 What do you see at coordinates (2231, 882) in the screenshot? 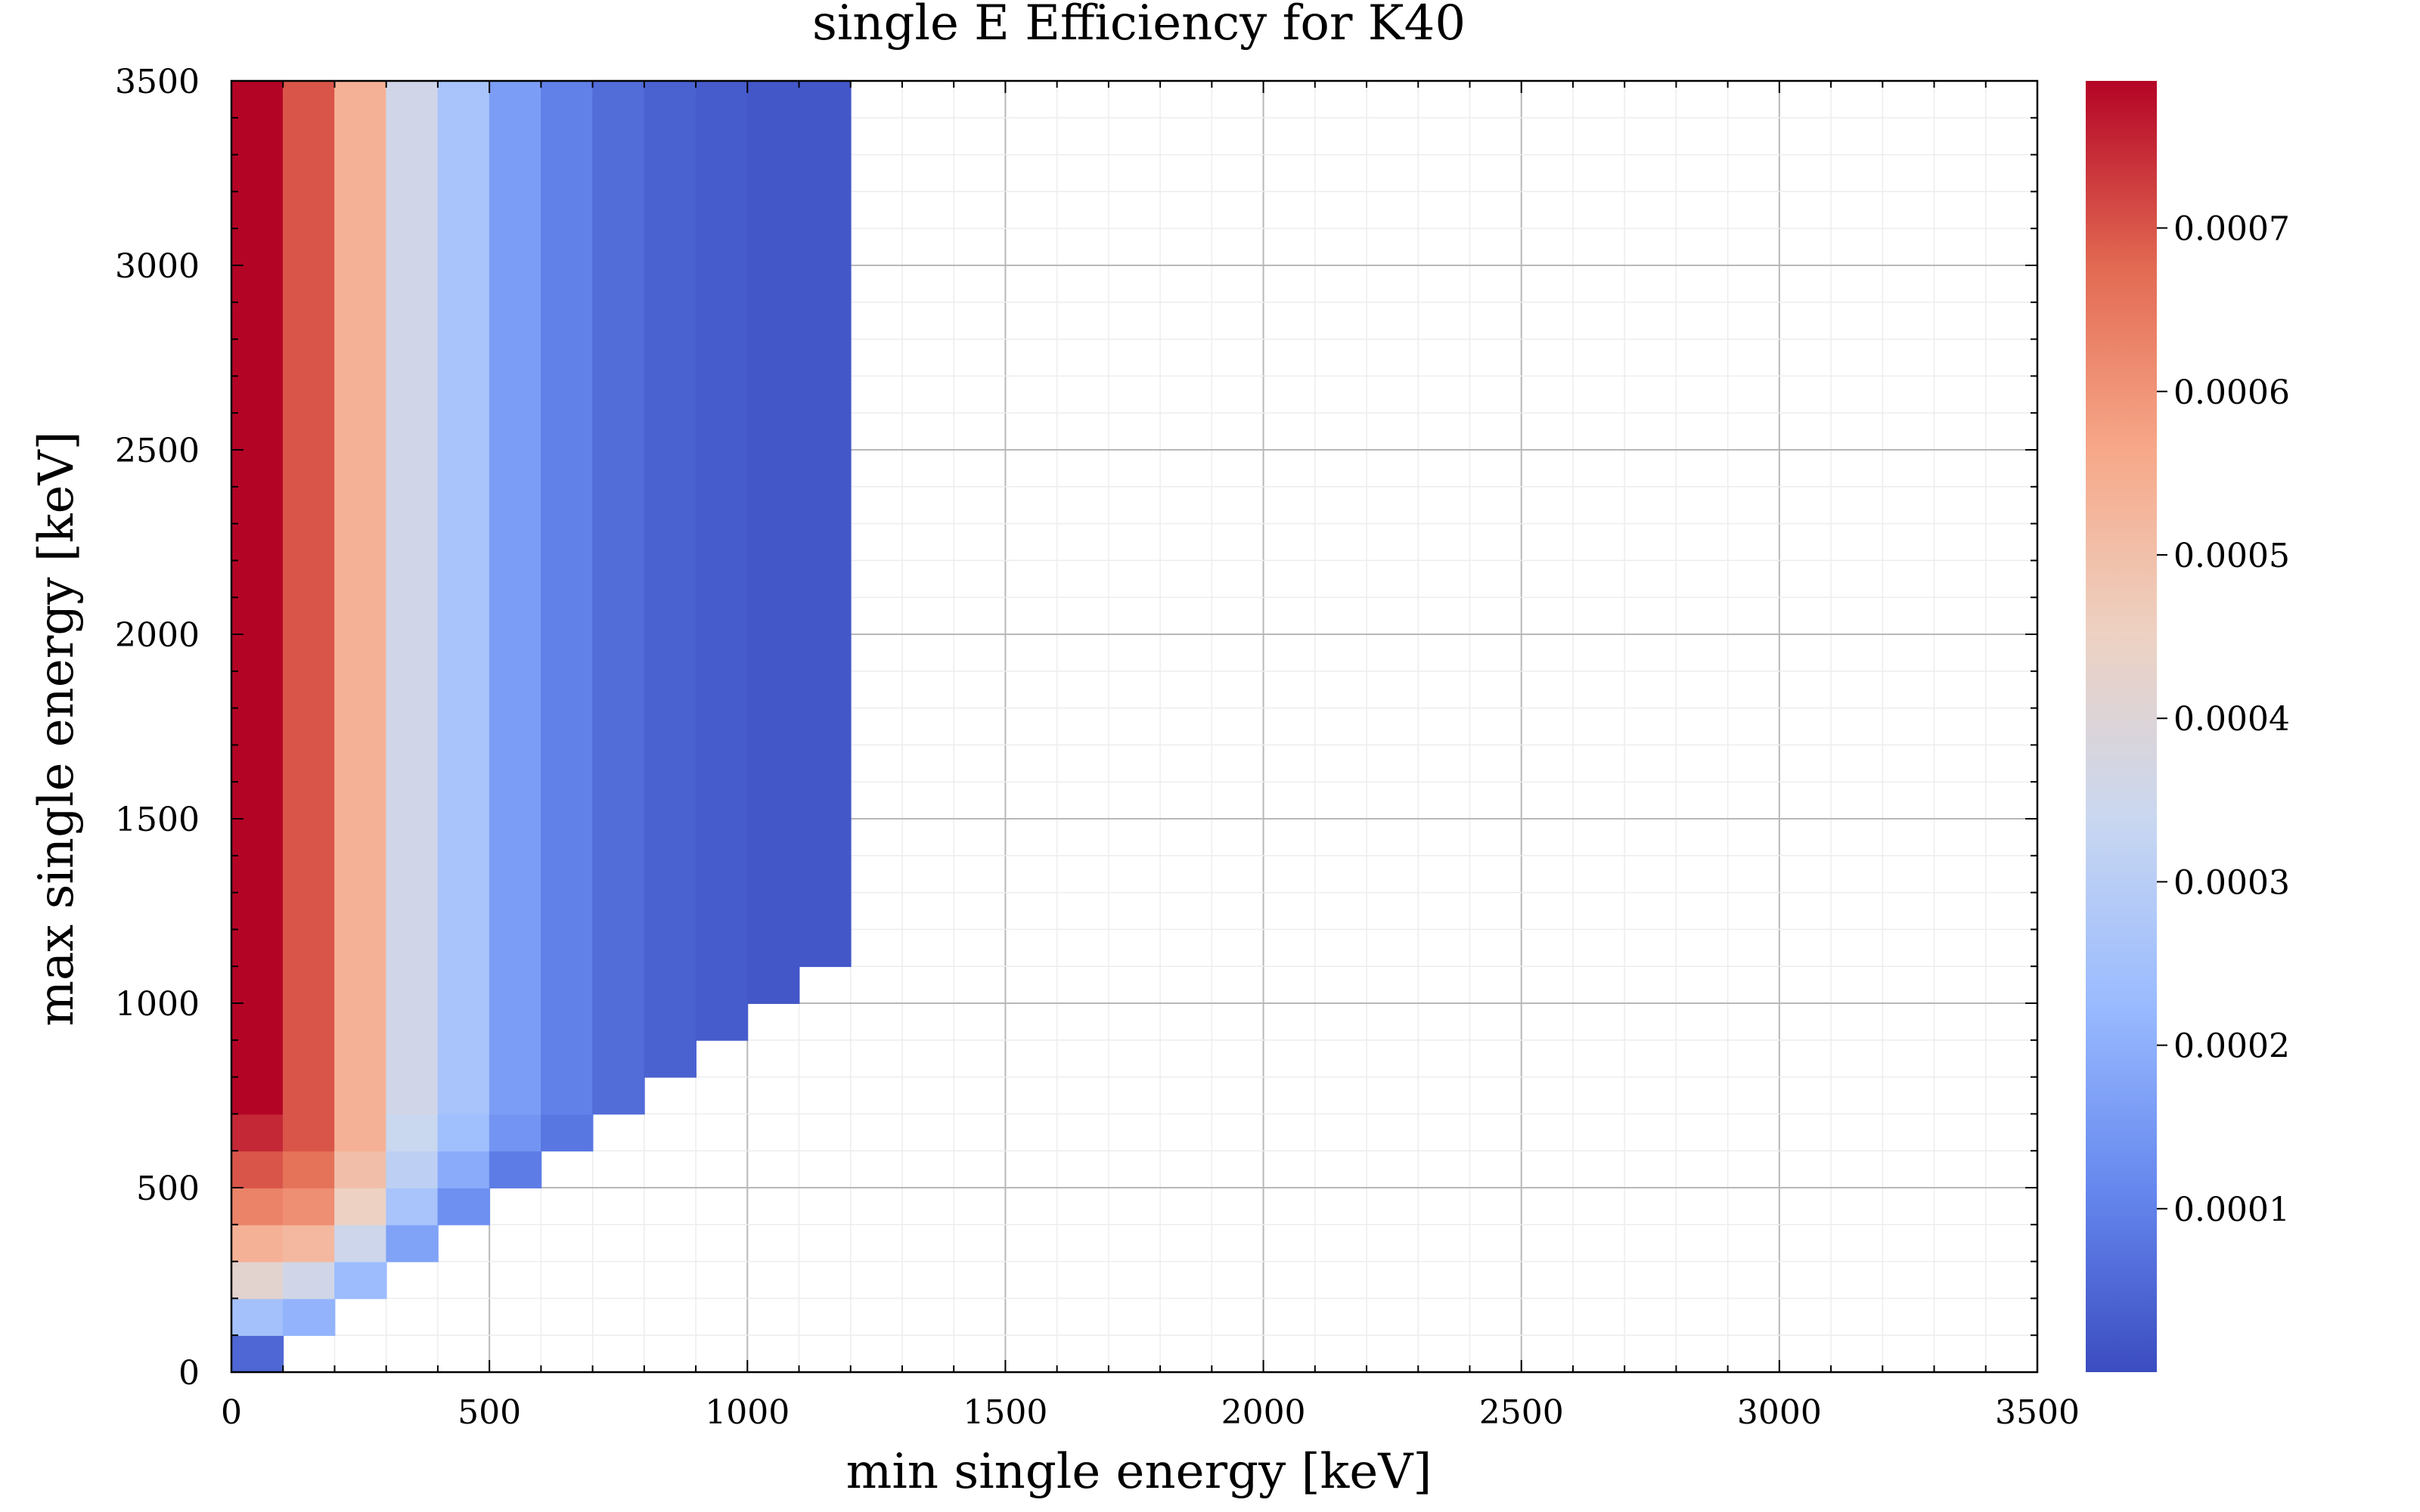
I see `colorbar-tick-label: 0.0003` at bounding box center [2231, 882].